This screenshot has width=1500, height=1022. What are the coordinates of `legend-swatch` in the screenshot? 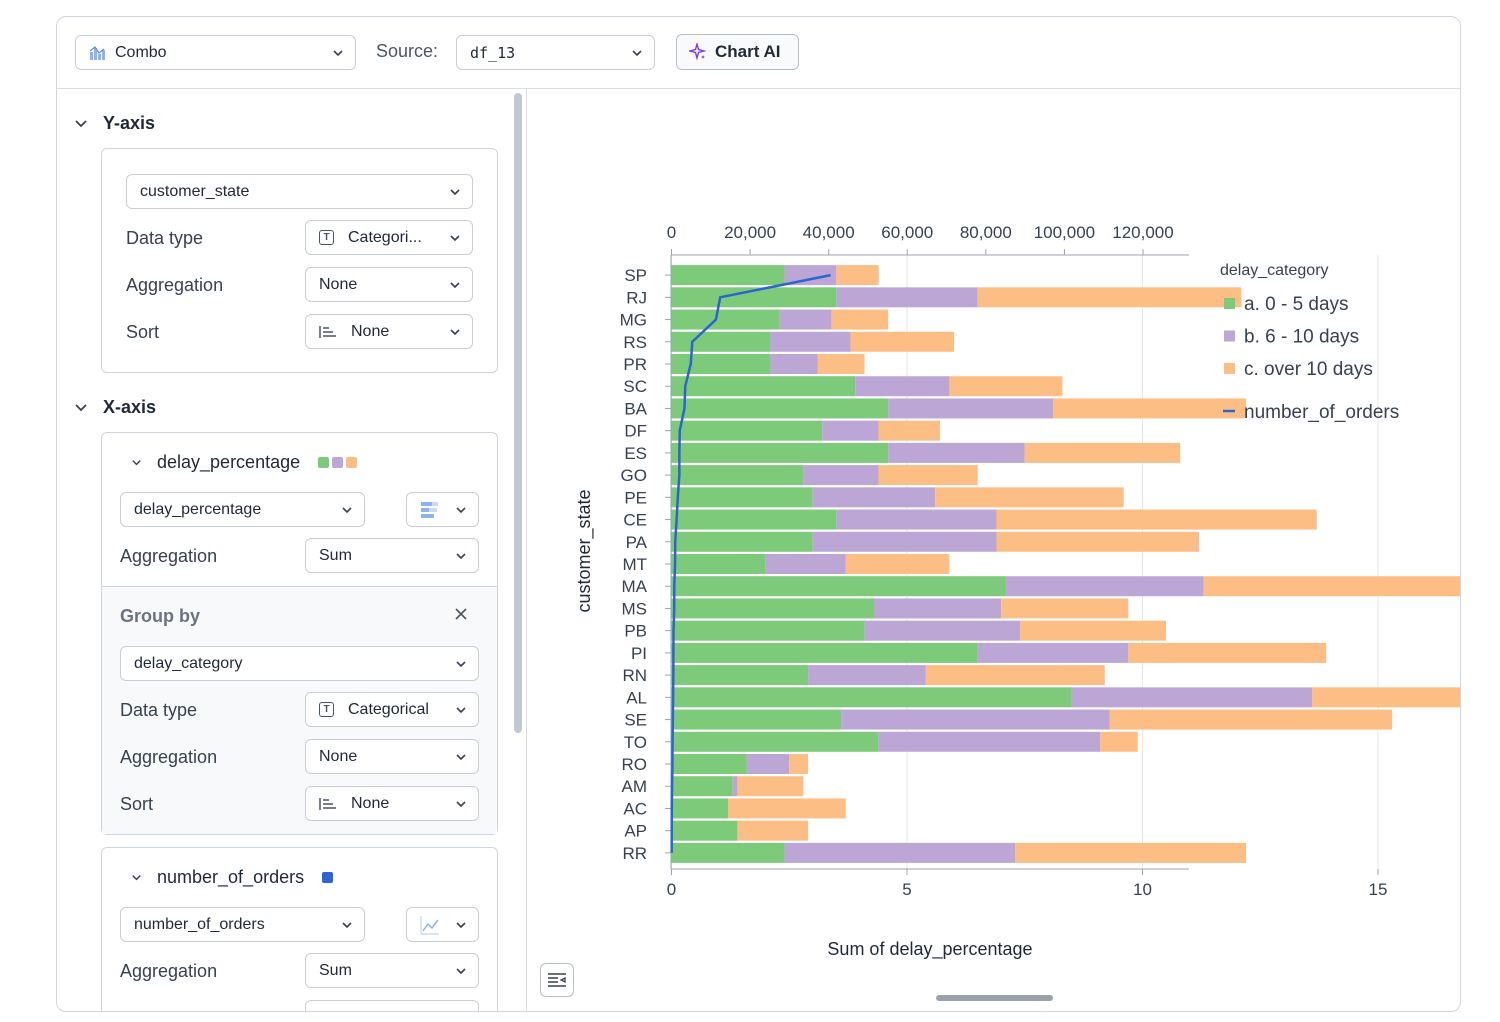 It's located at (1229, 336).